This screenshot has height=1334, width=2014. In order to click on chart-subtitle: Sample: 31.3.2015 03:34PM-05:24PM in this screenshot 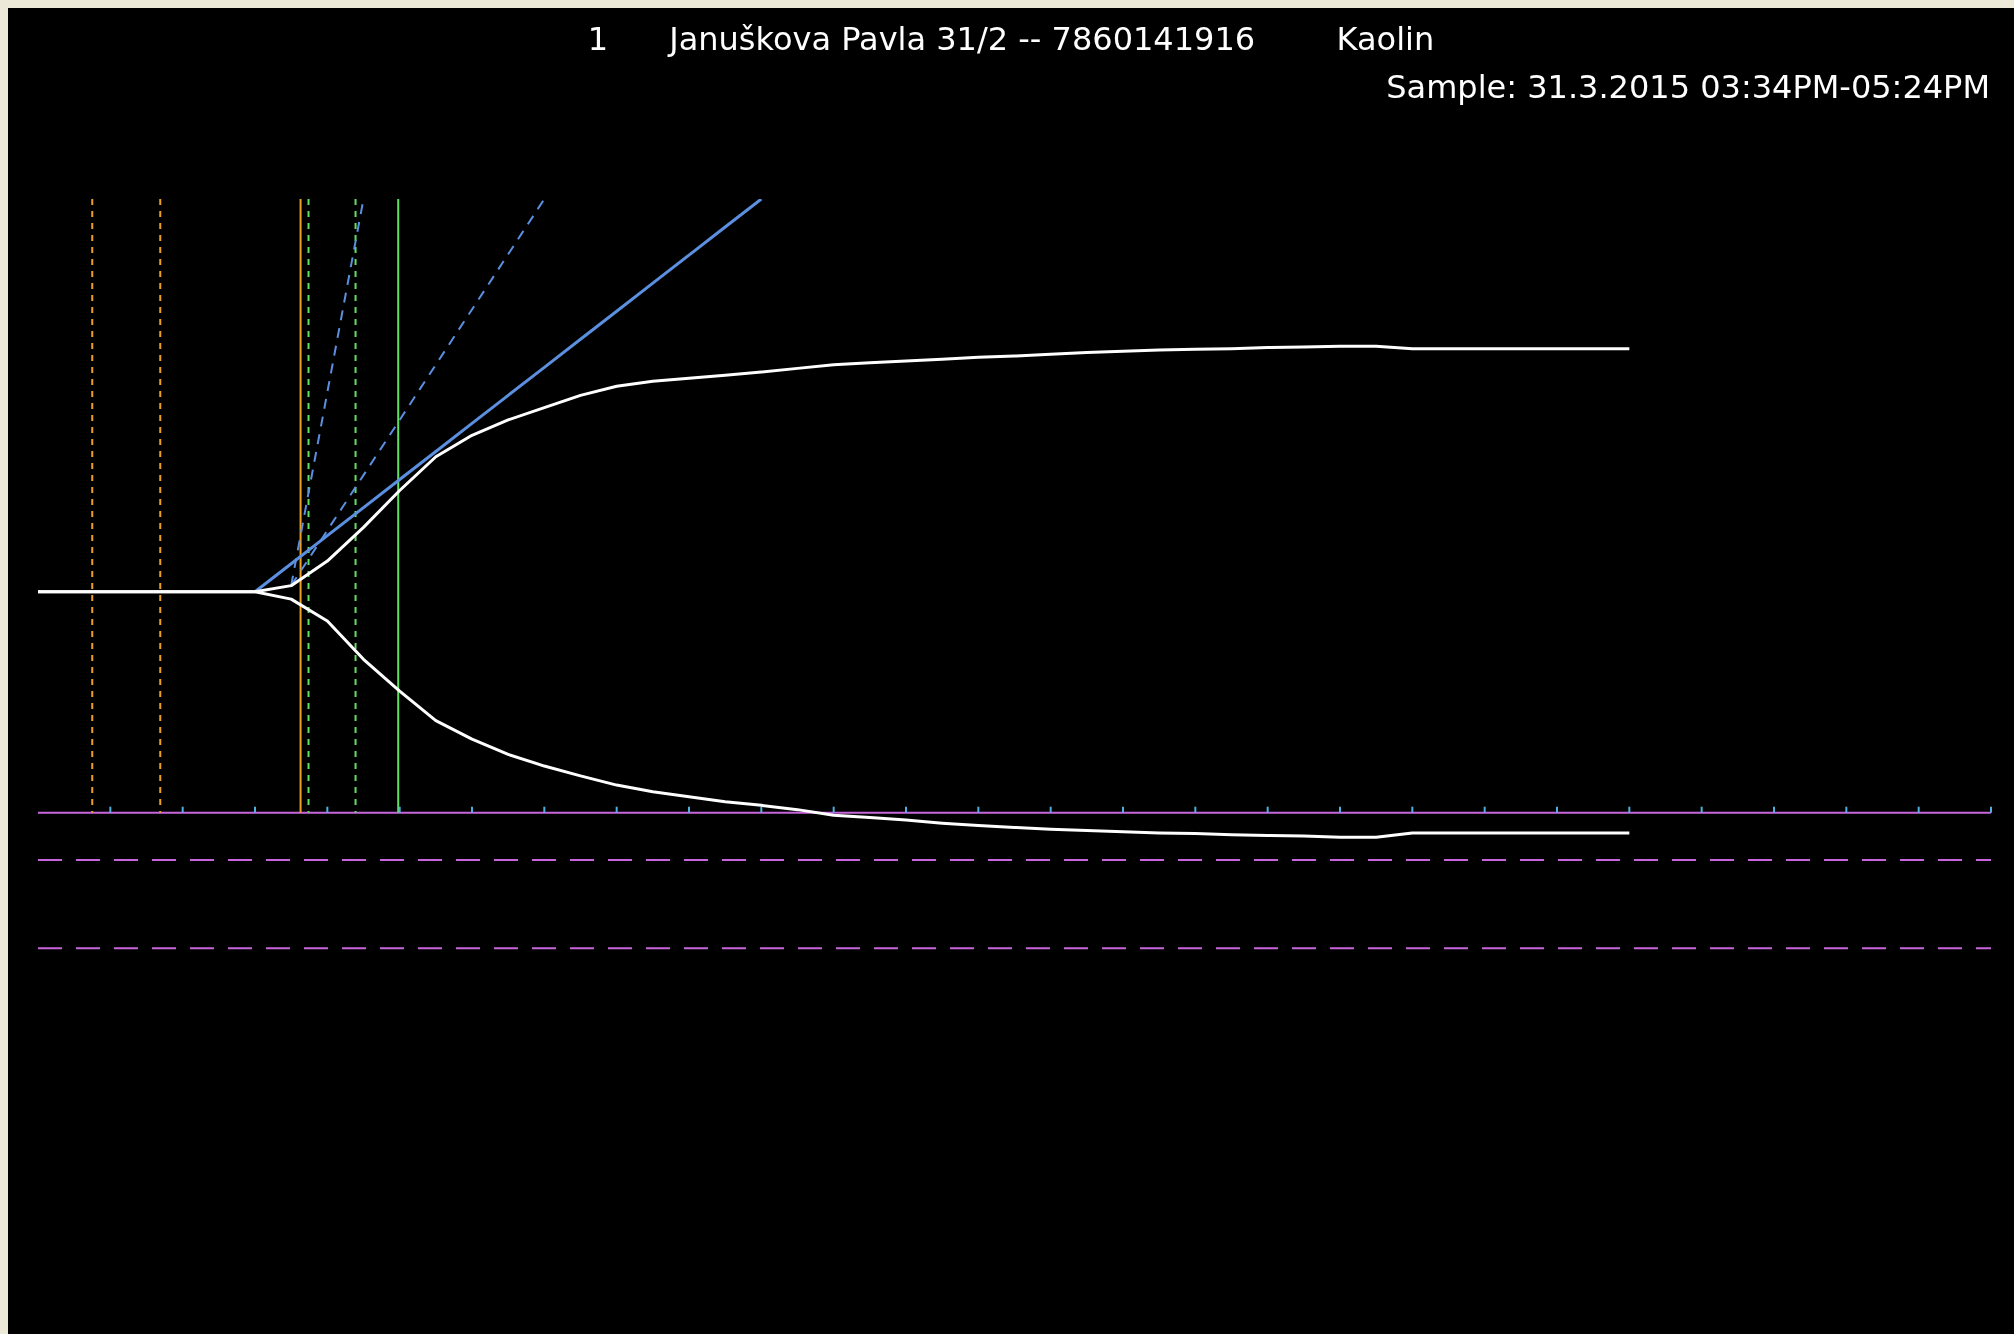, I will do `click(1688, 87)`.